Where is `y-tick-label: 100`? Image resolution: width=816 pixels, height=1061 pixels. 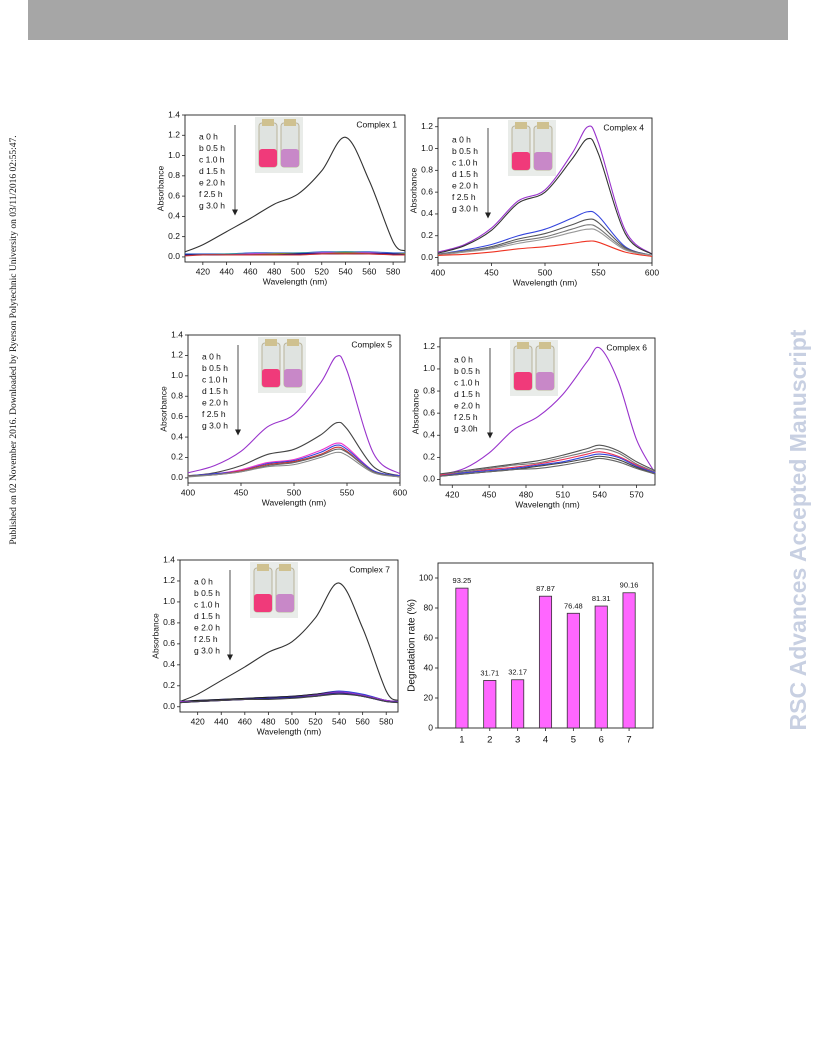 y-tick-label: 100 is located at coordinates (426, 577).